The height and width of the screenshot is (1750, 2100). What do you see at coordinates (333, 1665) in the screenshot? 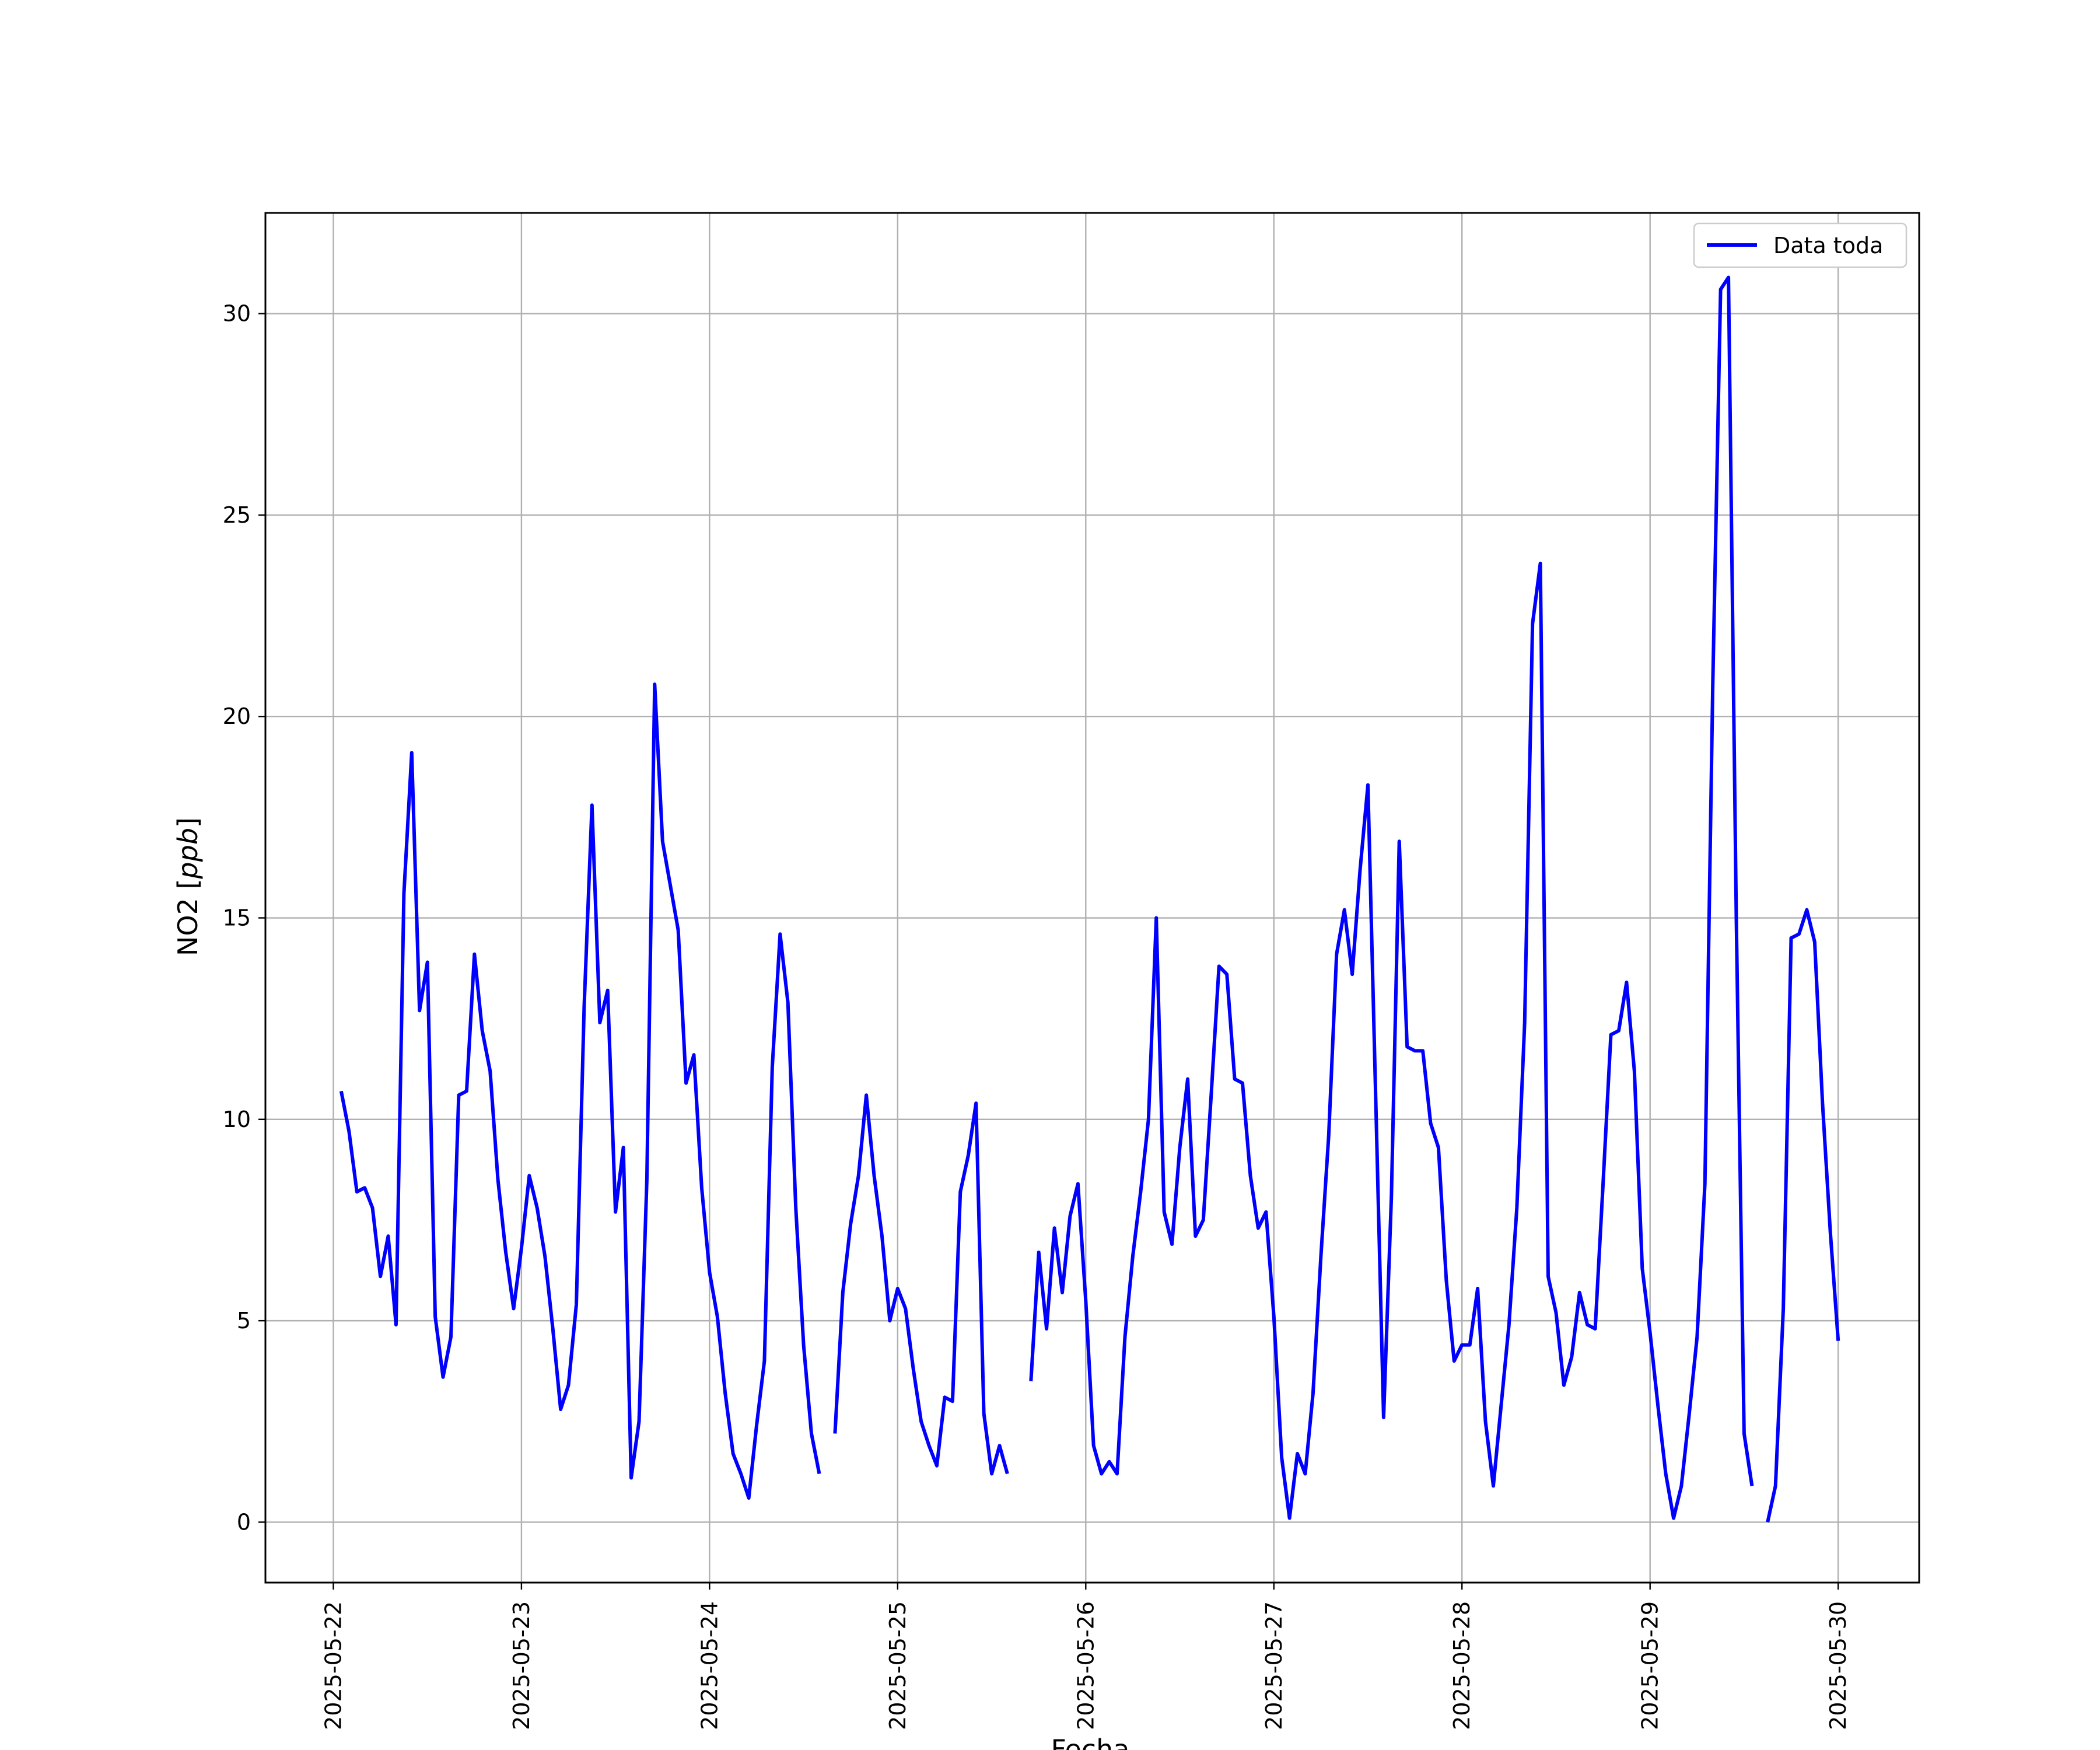
I see `x-tick-label: 2025-05-22` at bounding box center [333, 1665].